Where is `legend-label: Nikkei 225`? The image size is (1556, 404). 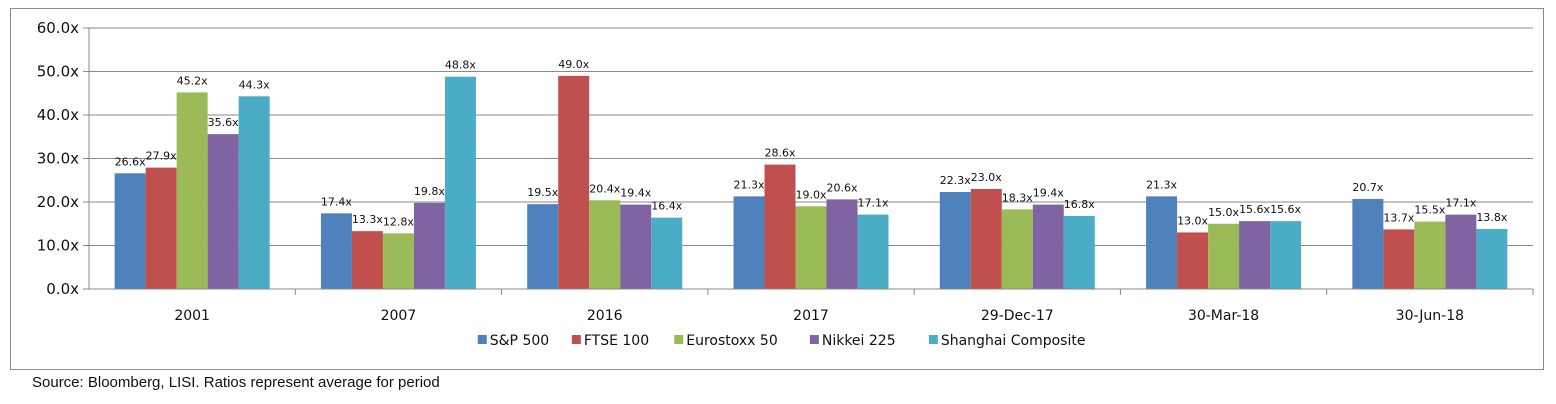
legend-label: Nikkei 225 is located at coordinates (859, 341).